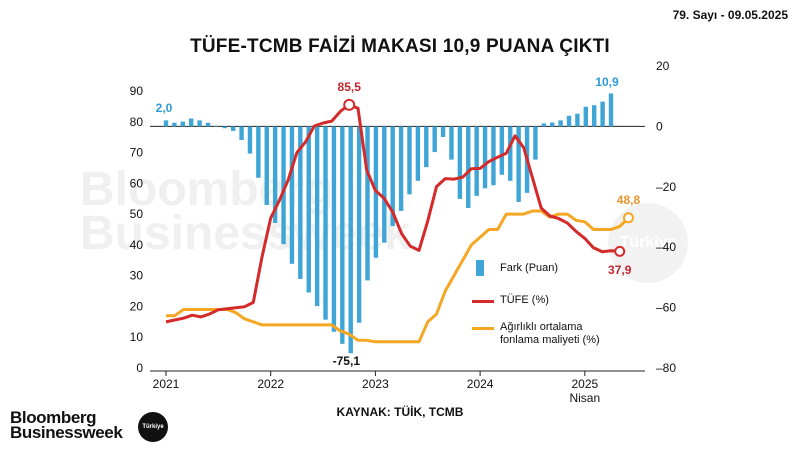 Image resolution: width=800 pixels, height=450 pixels. Describe the element at coordinates (666, 187) in the screenshot. I see `y-right-tick-label: –20` at that location.